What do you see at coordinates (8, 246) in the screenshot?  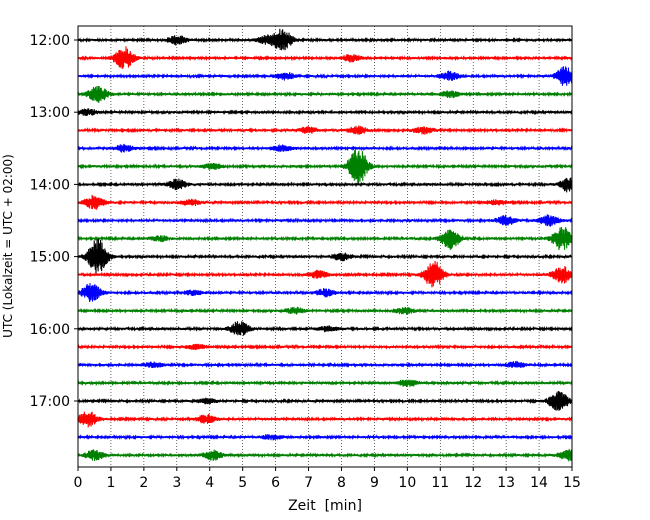 I see `y-axis-label: UTC (Lokalzeit = UTC + 02:00)` at bounding box center [8, 246].